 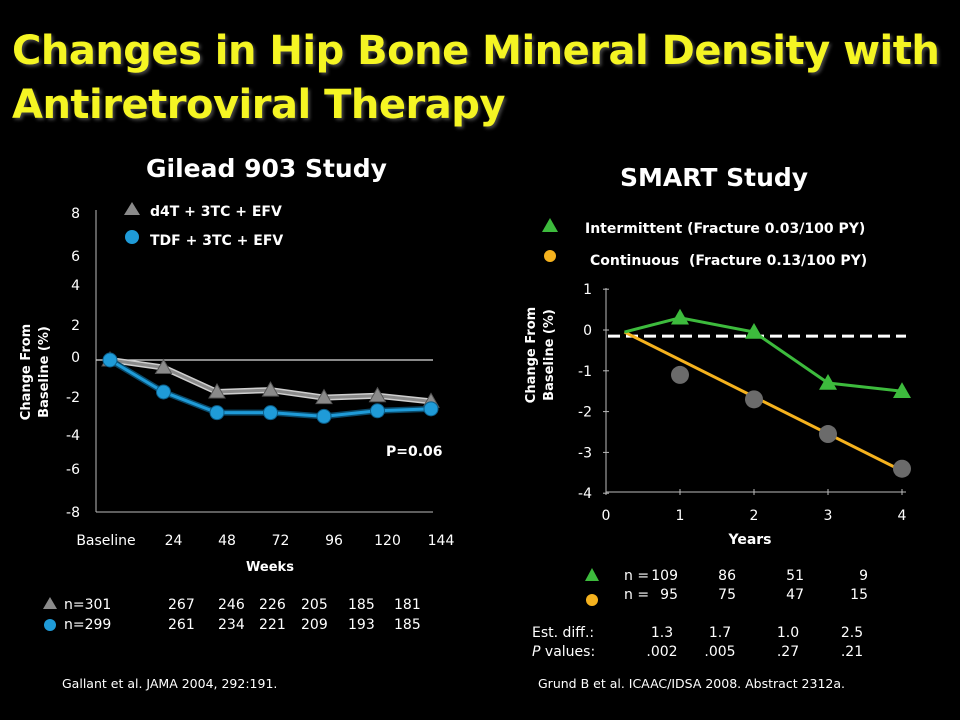 I want to click on table-n-label-1: n =, so click(x=636, y=576).